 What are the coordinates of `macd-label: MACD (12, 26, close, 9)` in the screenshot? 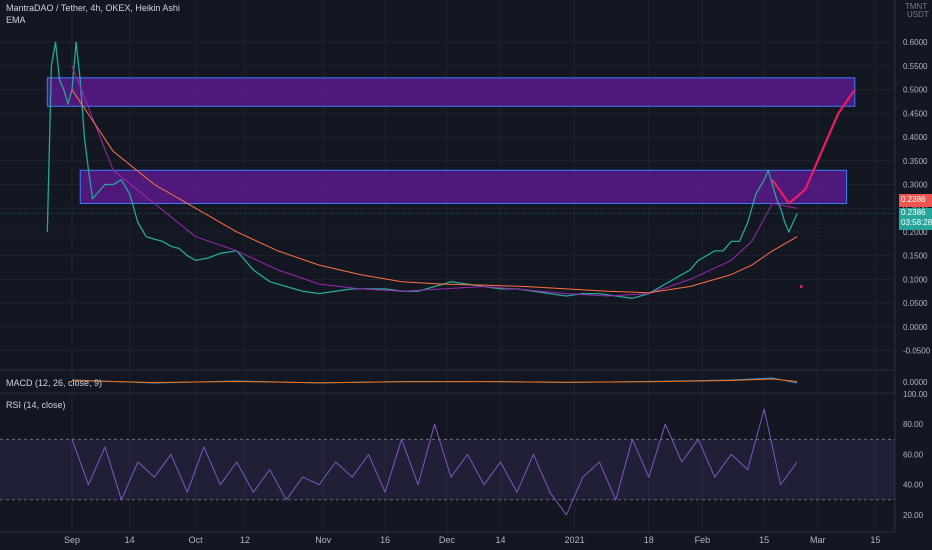 It's located at (54, 383).